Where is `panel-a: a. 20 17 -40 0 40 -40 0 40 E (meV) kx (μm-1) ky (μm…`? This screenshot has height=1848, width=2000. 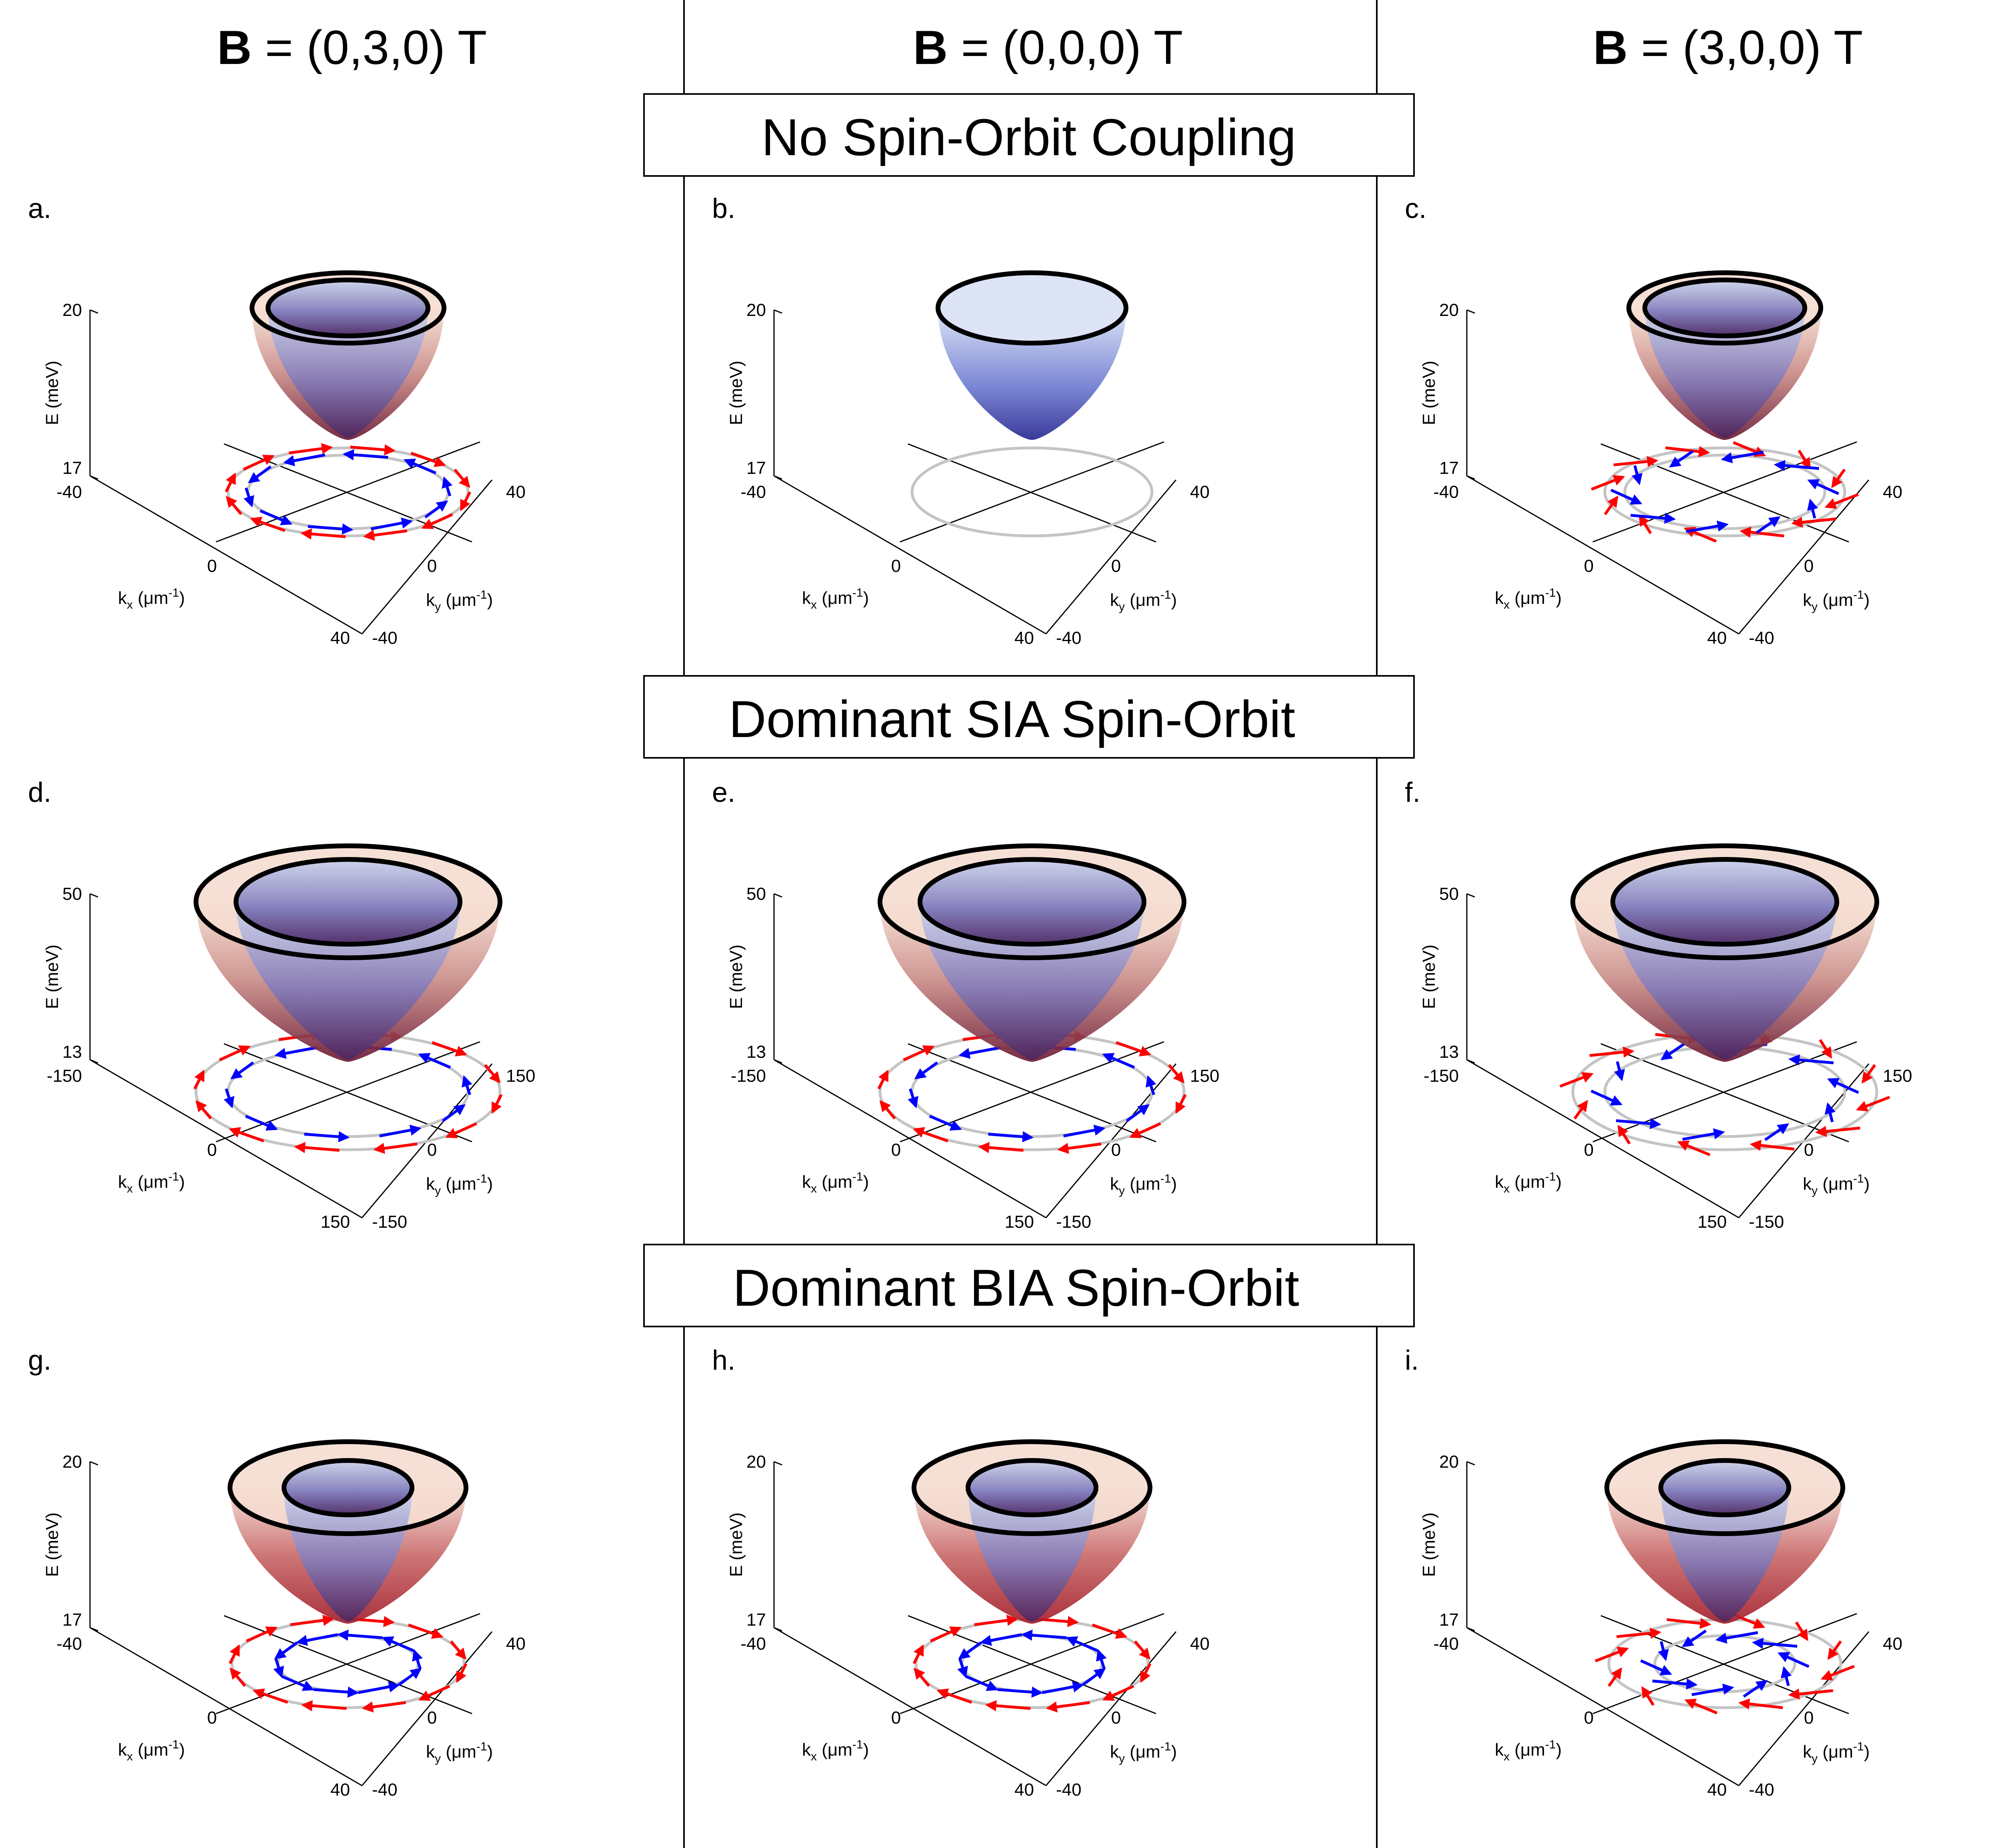 panel-a: a. 20 17 -40 0 40 -40 0 40 E (meV) kx (μm-1) ky (μm… is located at coordinates (277, 420).